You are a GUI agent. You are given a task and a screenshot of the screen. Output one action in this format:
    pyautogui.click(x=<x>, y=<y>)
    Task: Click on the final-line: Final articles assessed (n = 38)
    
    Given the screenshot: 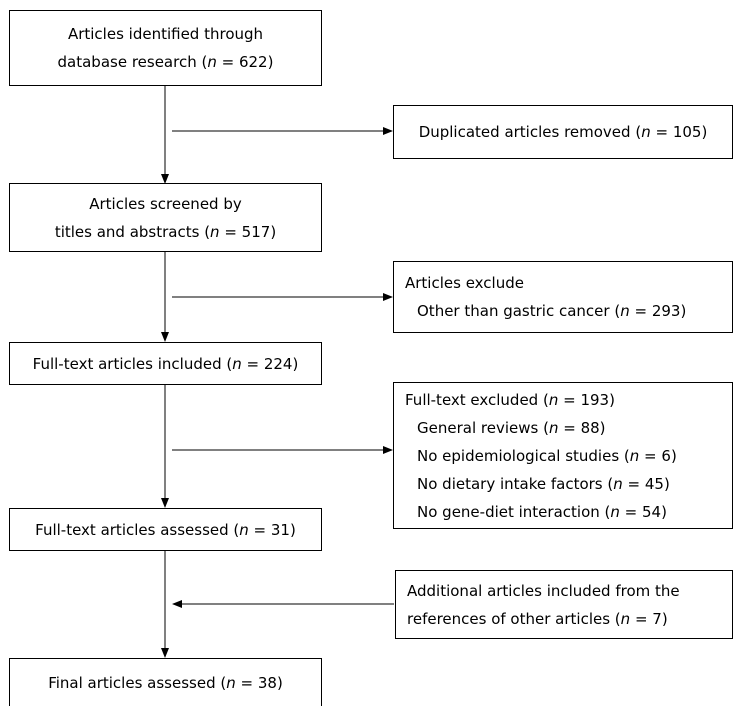 What is the action you would take?
    pyautogui.click(x=165, y=683)
    